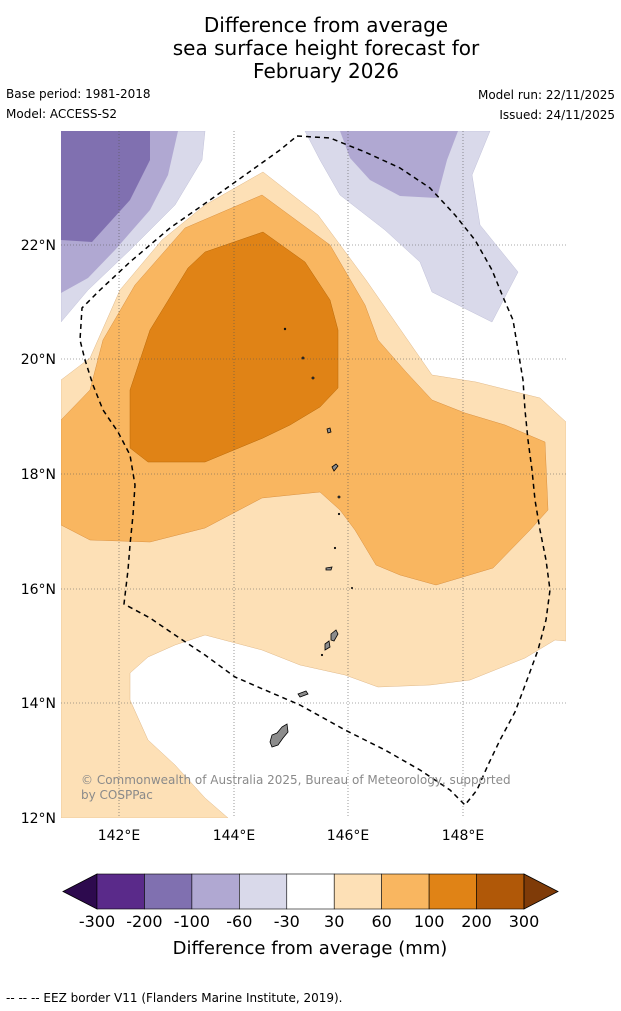  I want to click on lat-tick-18n: 18°N, so click(38, 475).